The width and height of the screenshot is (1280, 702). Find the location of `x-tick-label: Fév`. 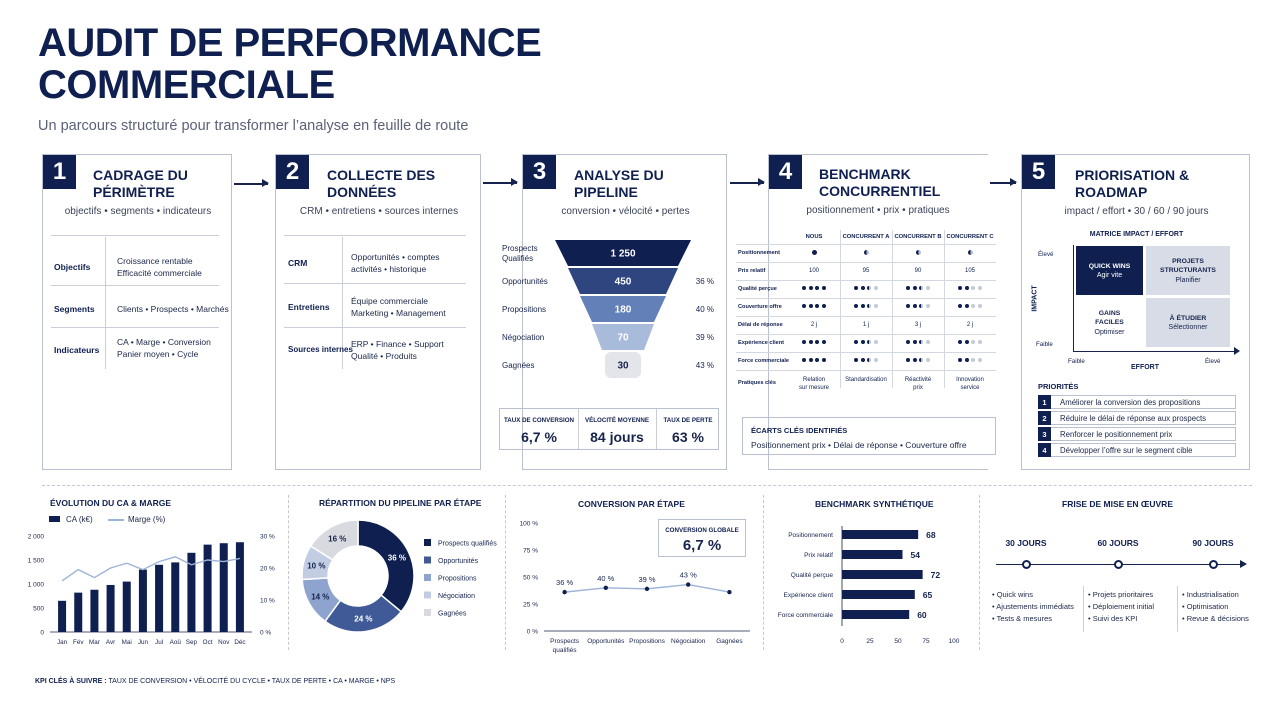

x-tick-label: Fév is located at coordinates (78, 642).